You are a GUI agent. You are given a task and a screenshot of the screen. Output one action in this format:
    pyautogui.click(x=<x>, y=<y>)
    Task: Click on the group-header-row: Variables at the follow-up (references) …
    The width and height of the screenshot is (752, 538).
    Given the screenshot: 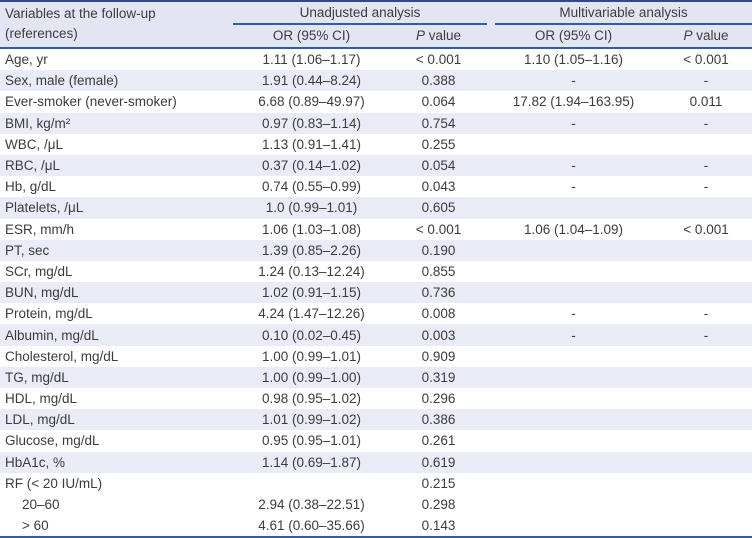 What is the action you would take?
    pyautogui.click(x=376, y=25)
    